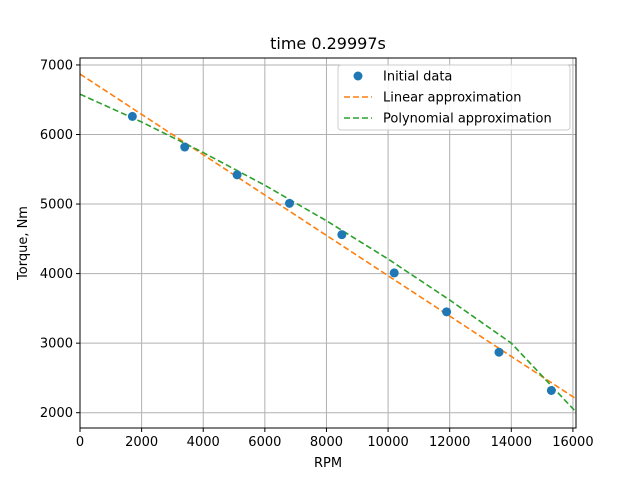  What do you see at coordinates (56, 344) in the screenshot?
I see `y-tick-label: 3000` at bounding box center [56, 344].